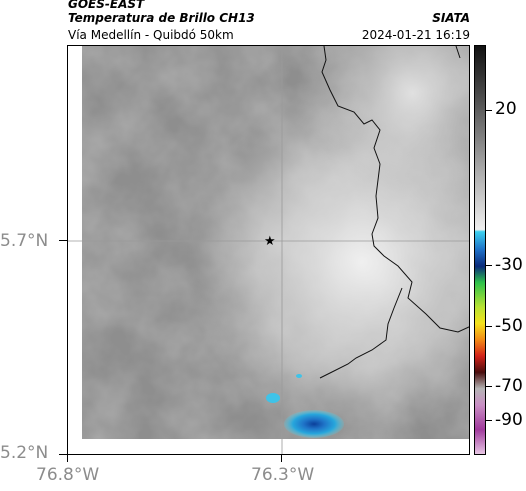 Image resolution: width=526 pixels, height=491 pixels. What do you see at coordinates (509, 420) in the screenshot?
I see `colorbar-label: -90` at bounding box center [509, 420].